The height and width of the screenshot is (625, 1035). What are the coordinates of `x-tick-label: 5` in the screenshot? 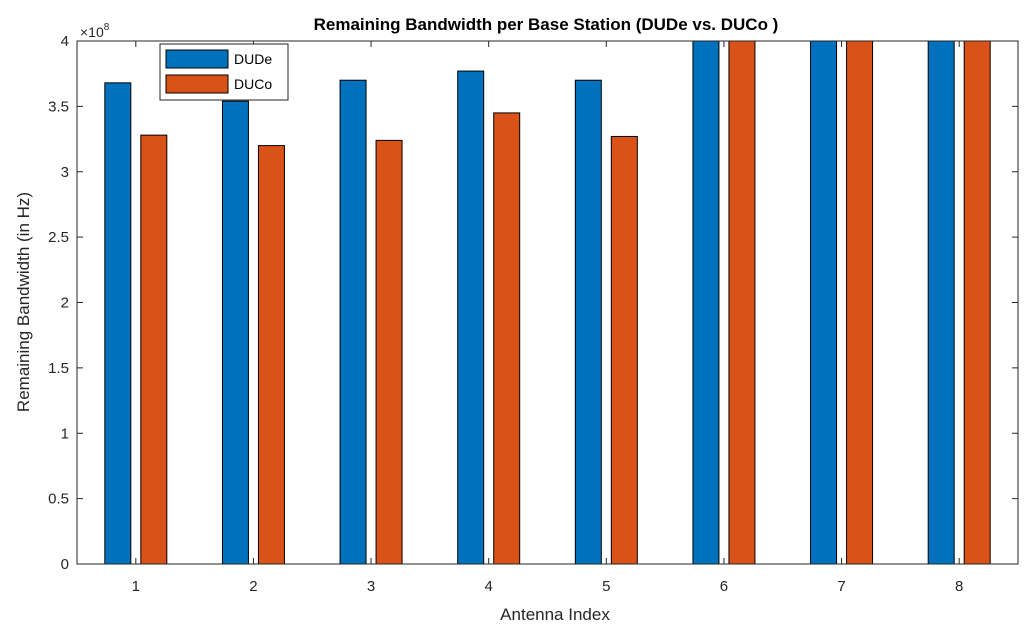 It's located at (606, 586).